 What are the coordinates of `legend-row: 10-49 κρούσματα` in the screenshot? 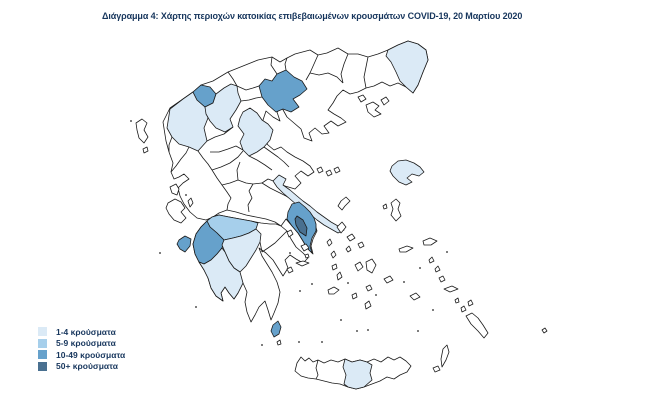 It's located at (81, 355).